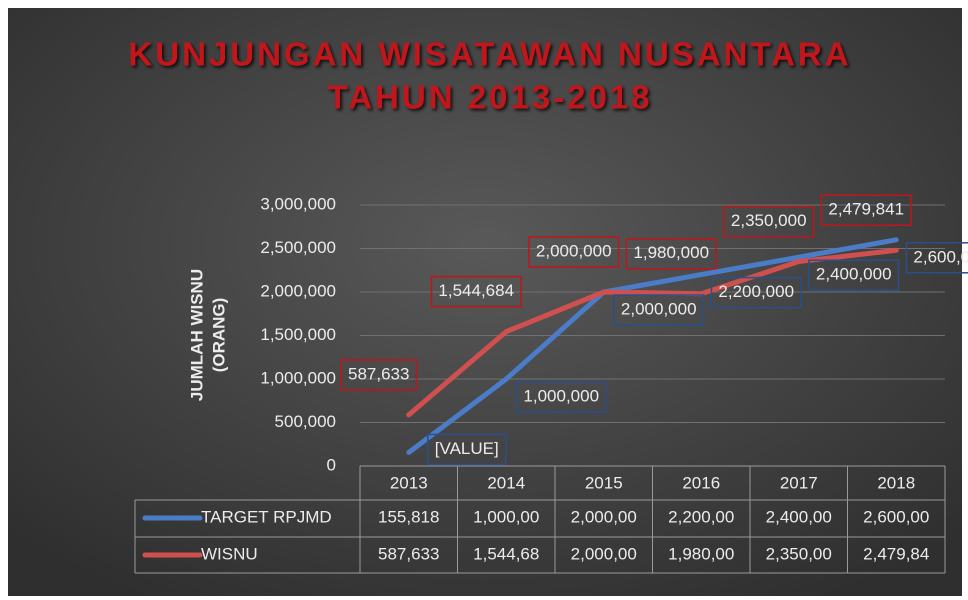  What do you see at coordinates (298, 377) in the screenshot?
I see `y-tick-label: 1,000,000` at bounding box center [298, 377].